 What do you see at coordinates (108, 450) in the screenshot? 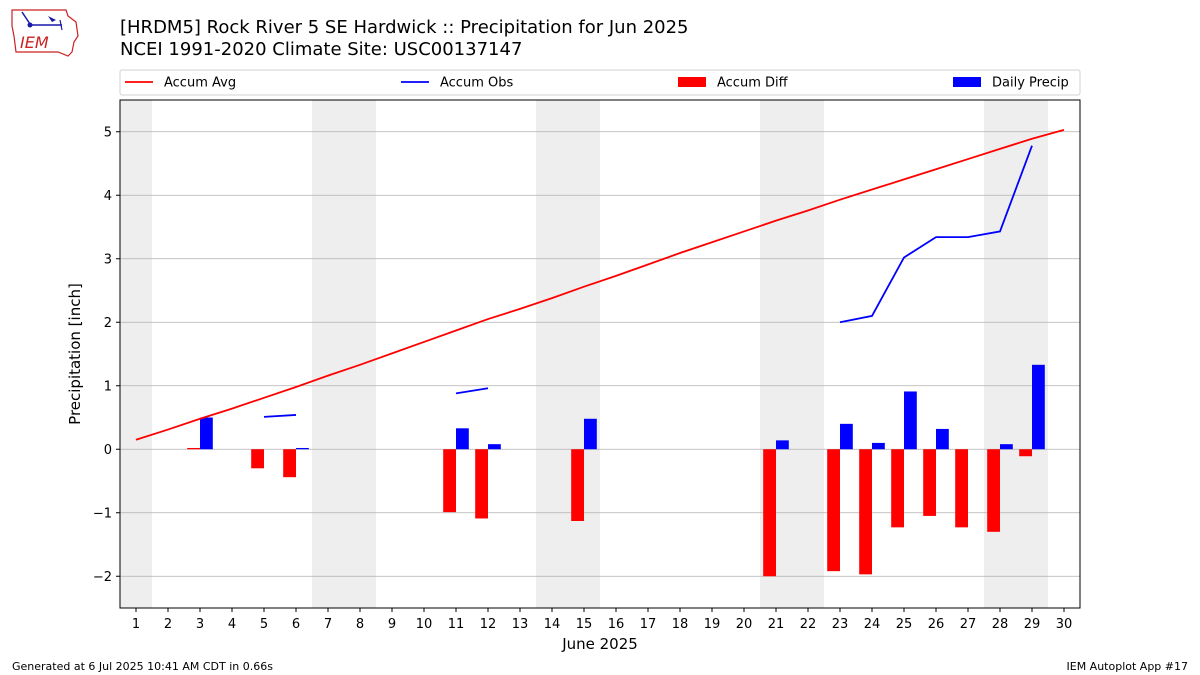
I see `y-tick-label: 0` at bounding box center [108, 450].